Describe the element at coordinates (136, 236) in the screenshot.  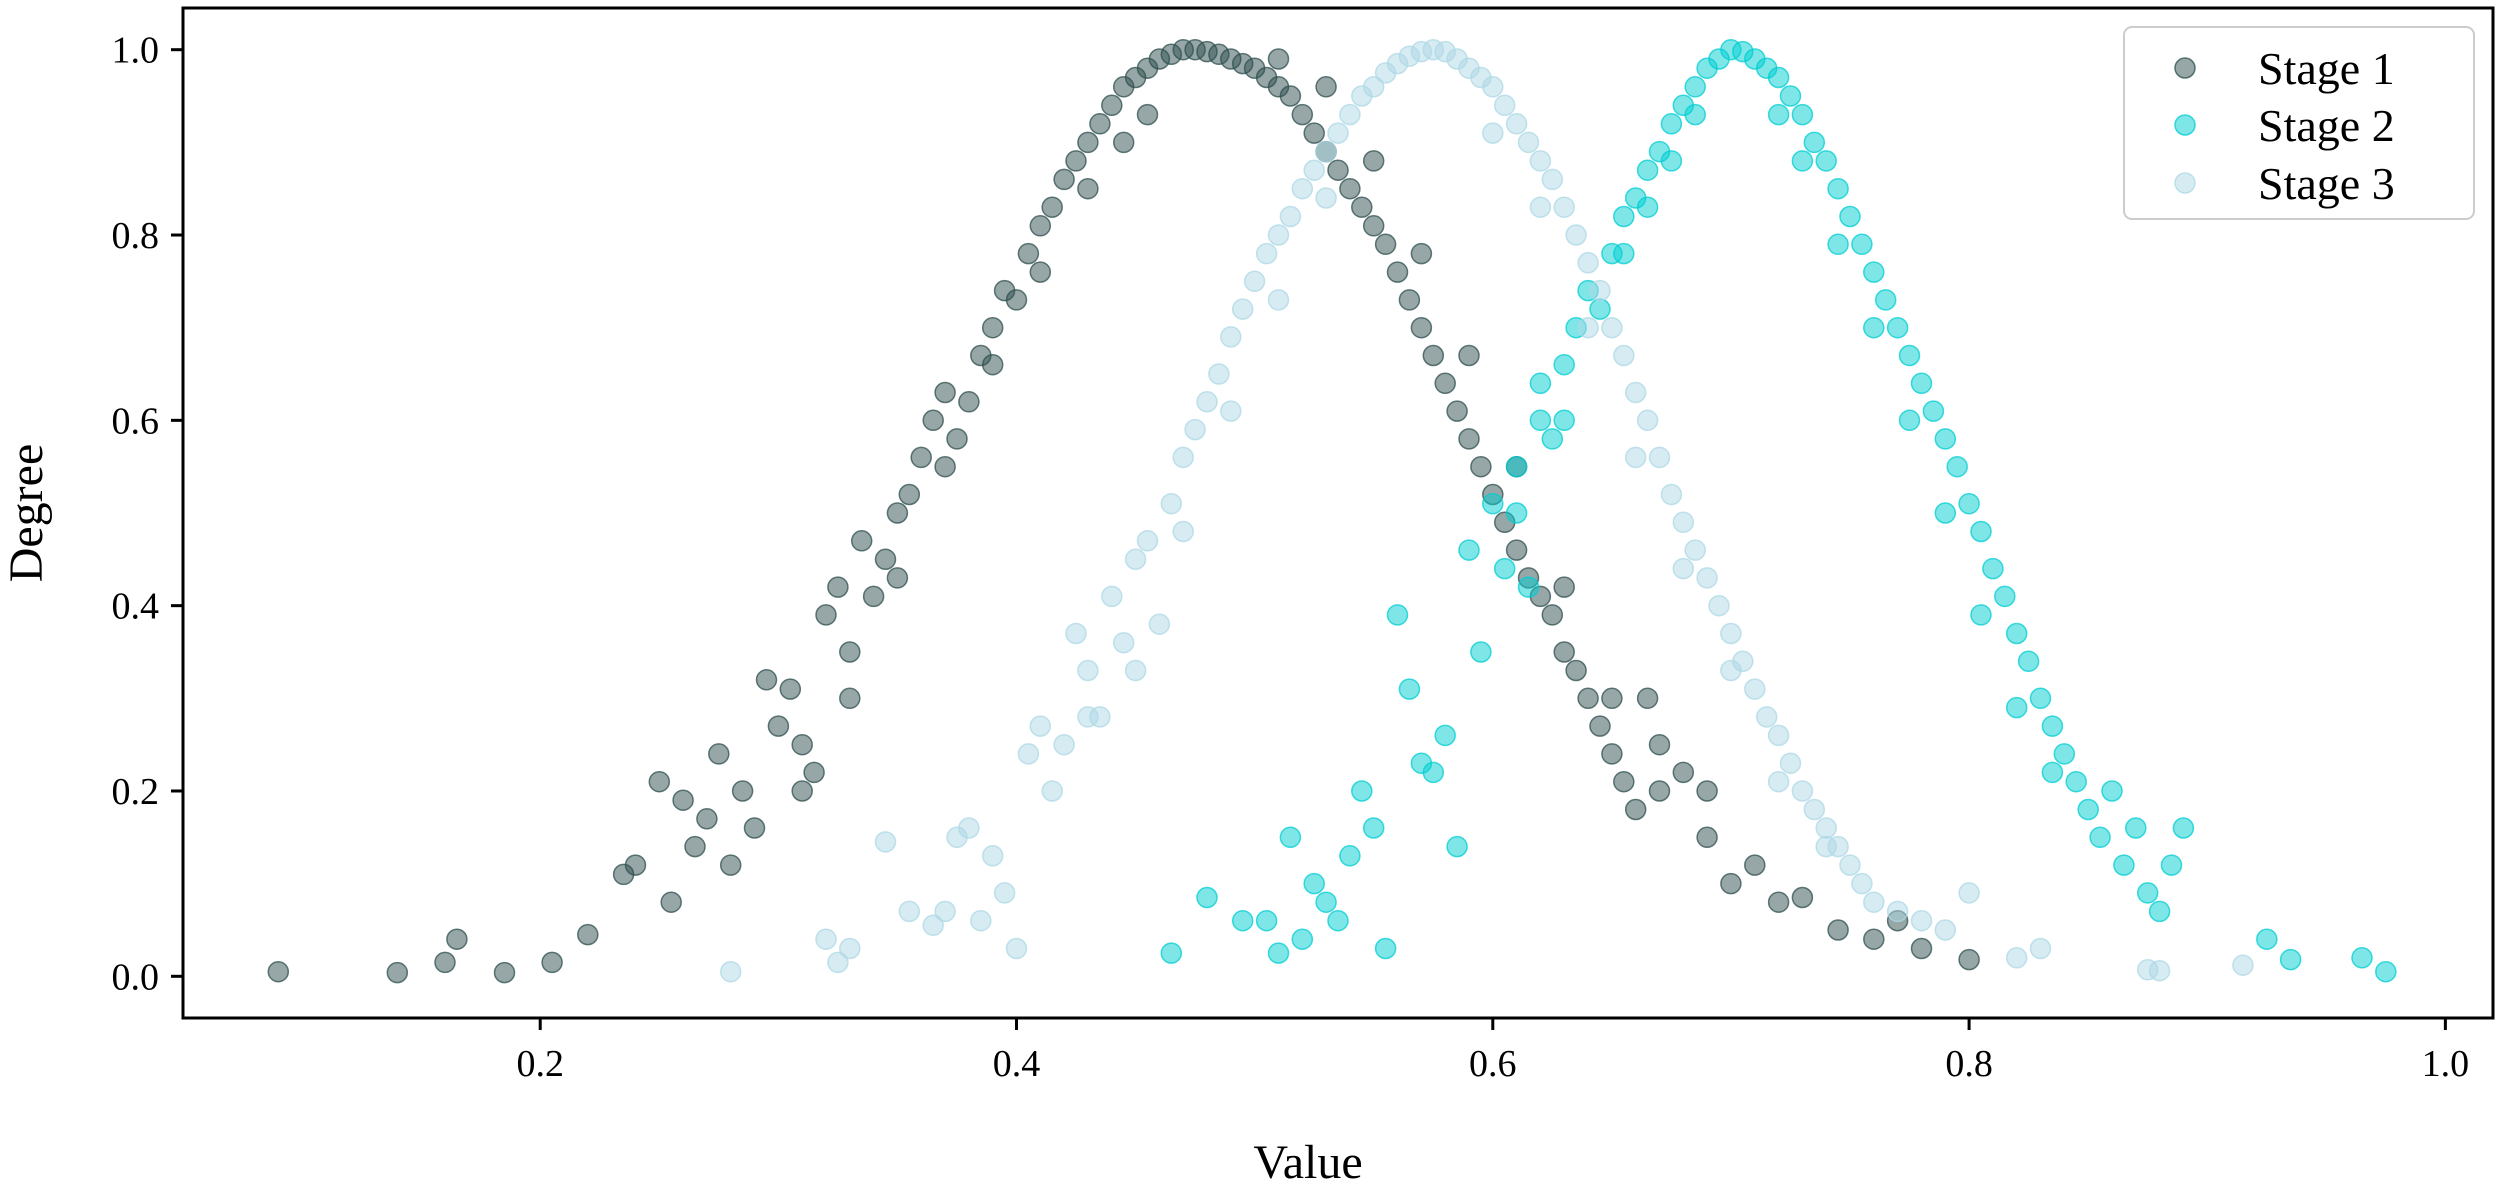
I see `y-tick-label-4: 0.8` at that location.